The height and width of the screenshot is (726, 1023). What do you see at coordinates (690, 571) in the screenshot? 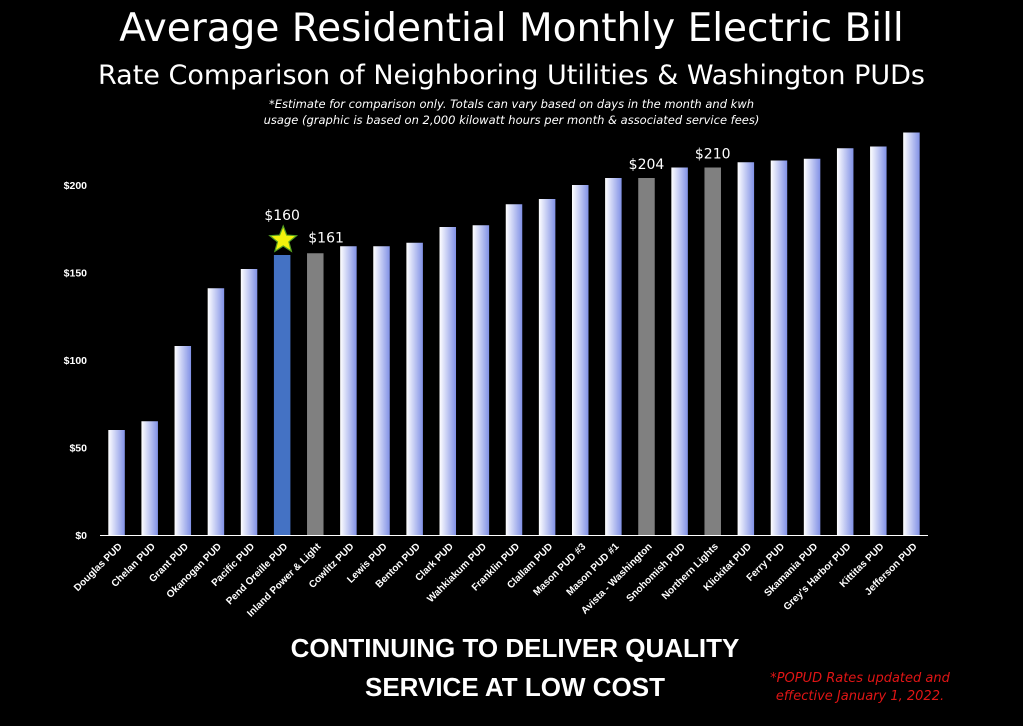
I see `x-tick-label: Northern Lights` at bounding box center [690, 571].